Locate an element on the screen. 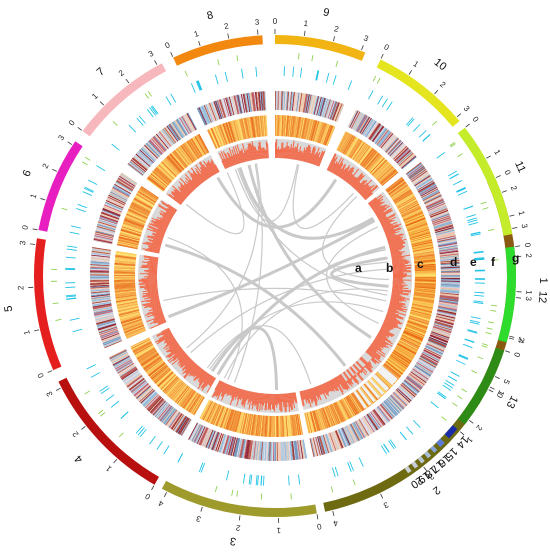  tick-label-9-1: 1 is located at coordinates (306, 24).